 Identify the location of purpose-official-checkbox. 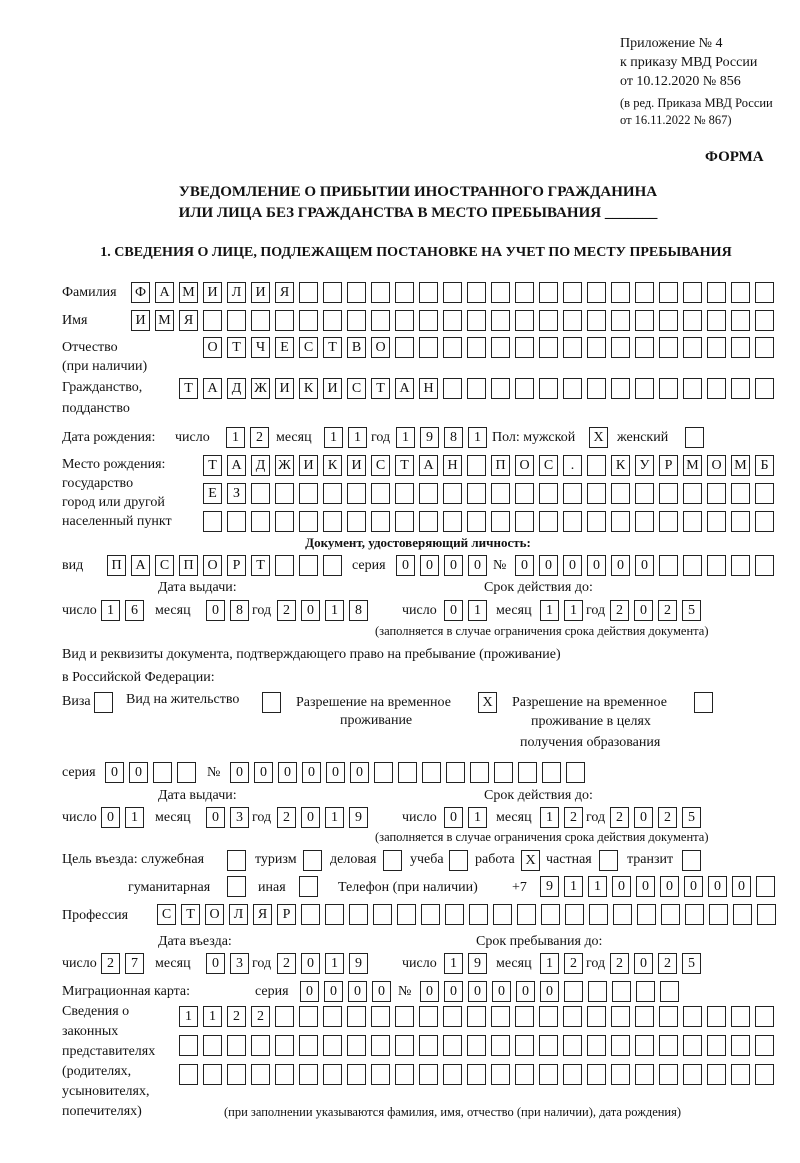
(236, 860).